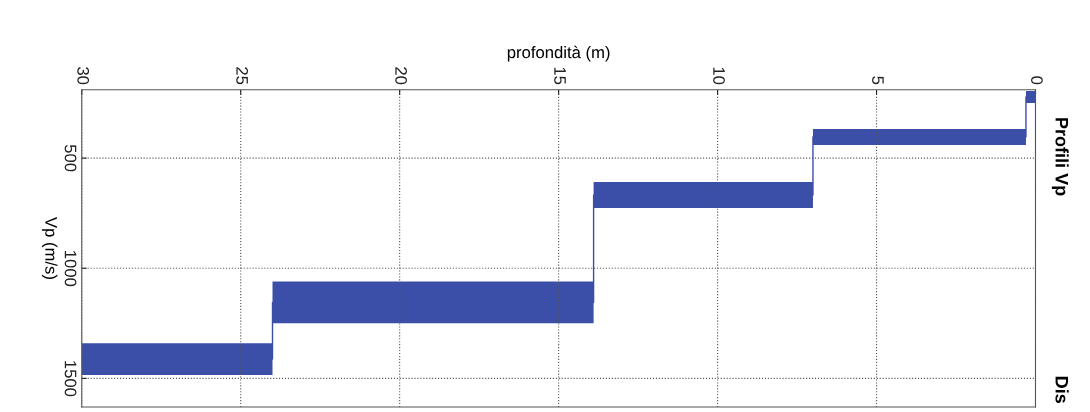  I want to click on x-tick-label: 0, so click(1037, 80).